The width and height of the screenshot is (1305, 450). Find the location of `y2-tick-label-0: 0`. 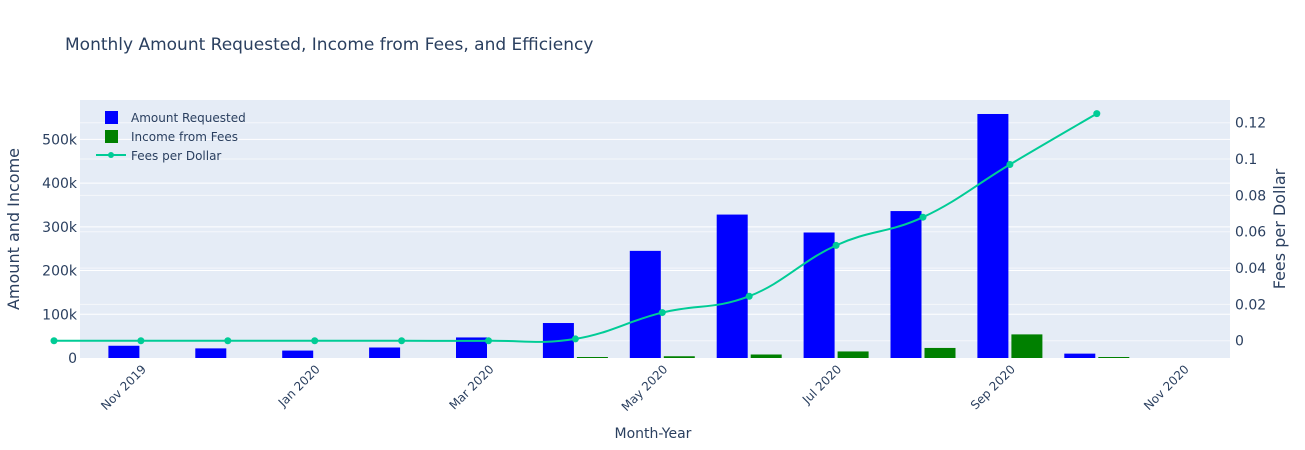

y2-tick-label-0: 0 is located at coordinates (1239, 342).